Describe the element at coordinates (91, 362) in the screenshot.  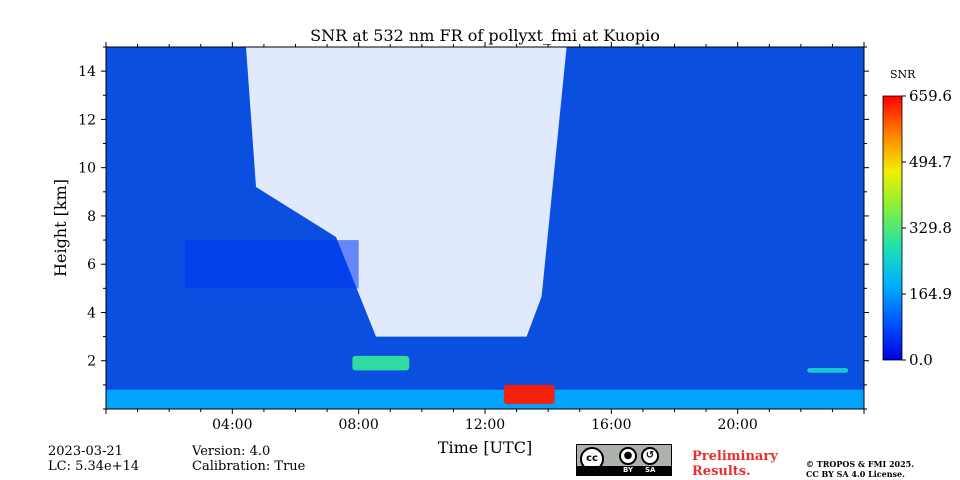
I see `y-tick-label: 2` at that location.